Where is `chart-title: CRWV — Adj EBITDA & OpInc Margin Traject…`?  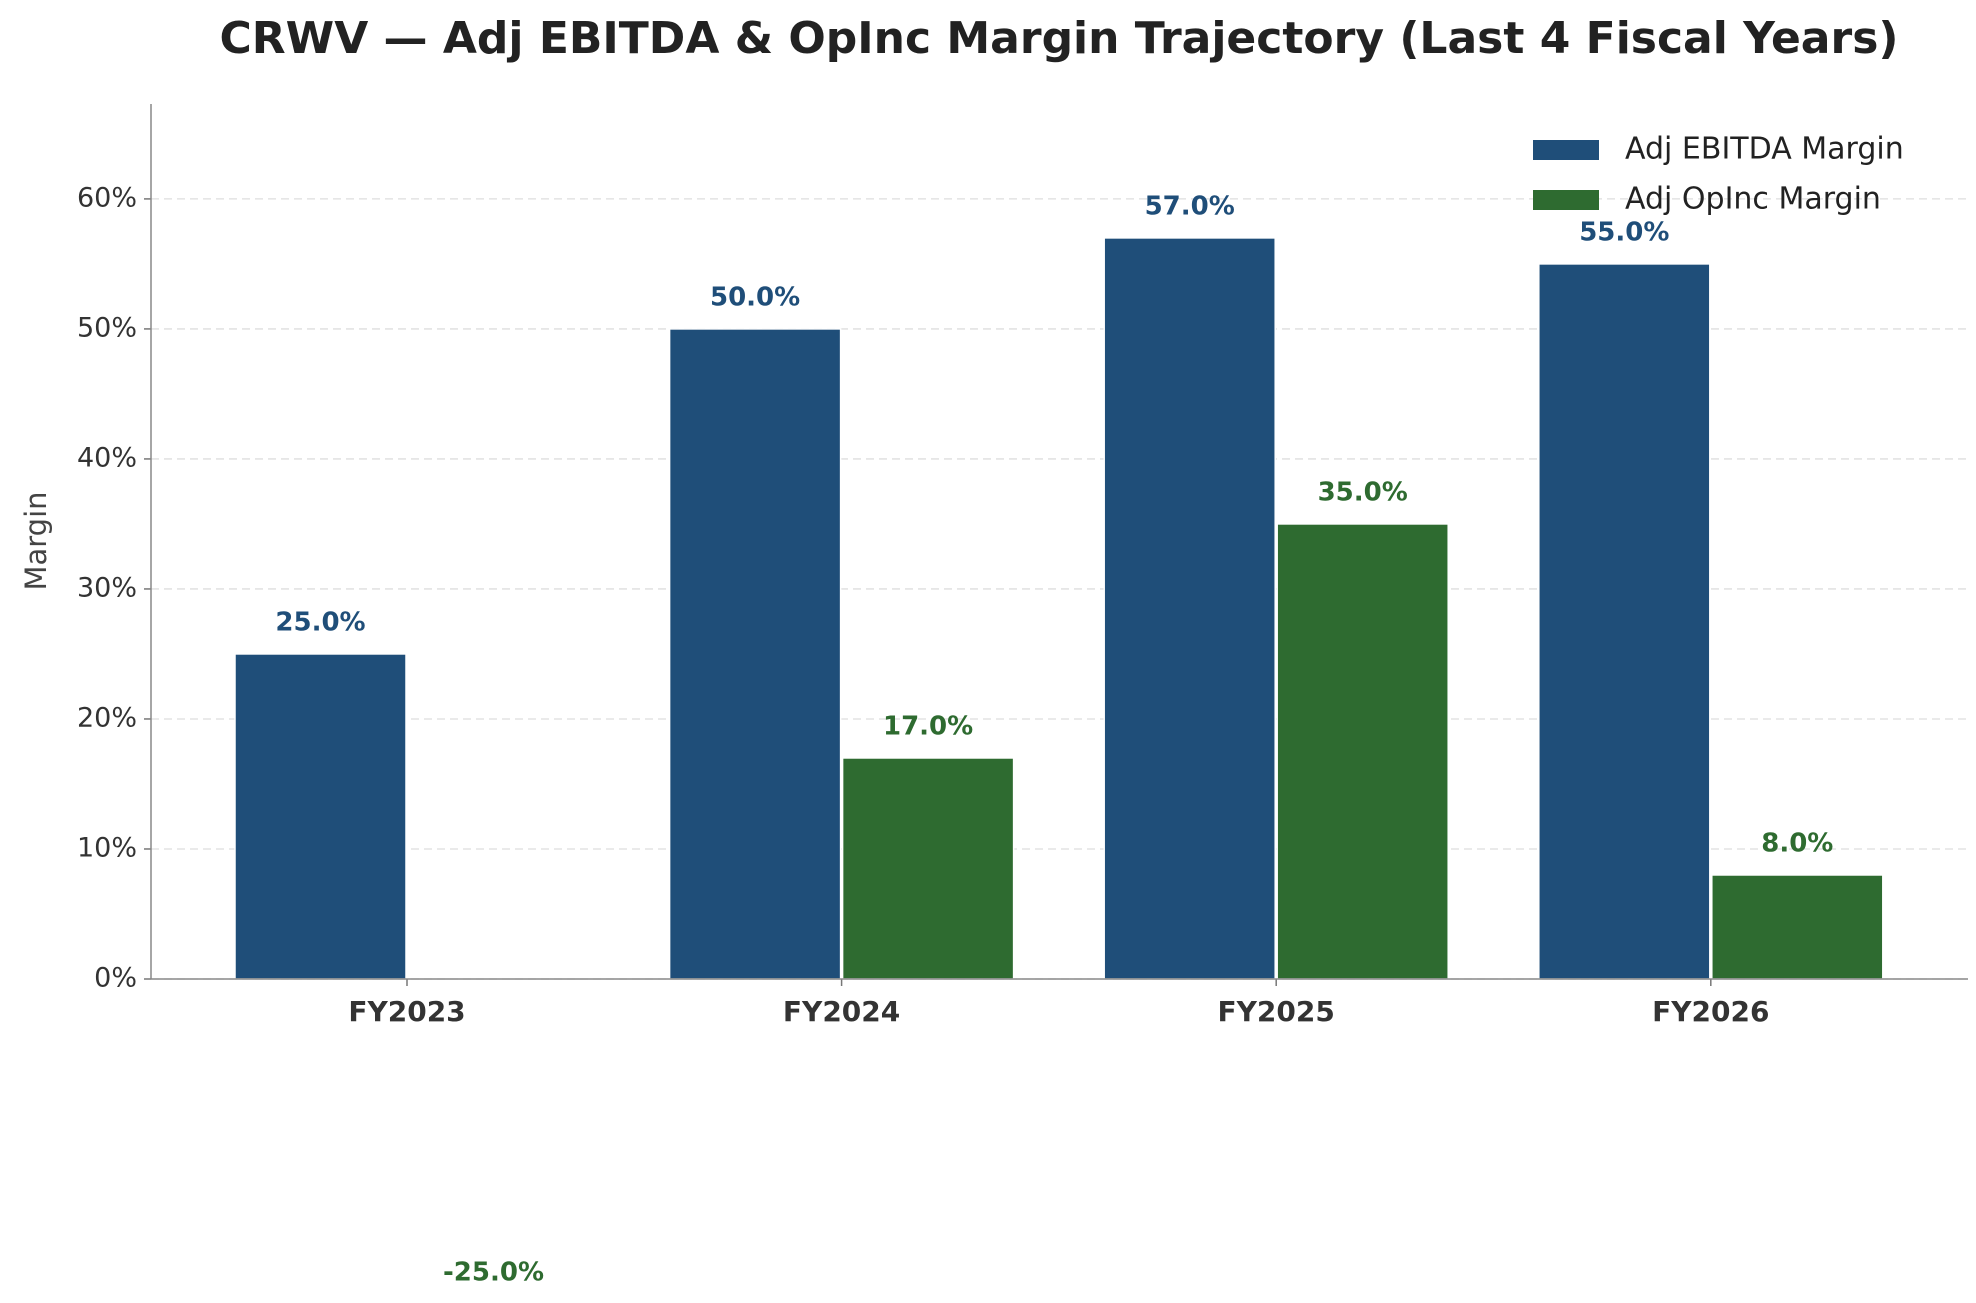
chart-title: CRWV — Adj EBITDA & OpInc Margin Traject… is located at coordinates (1058, 38).